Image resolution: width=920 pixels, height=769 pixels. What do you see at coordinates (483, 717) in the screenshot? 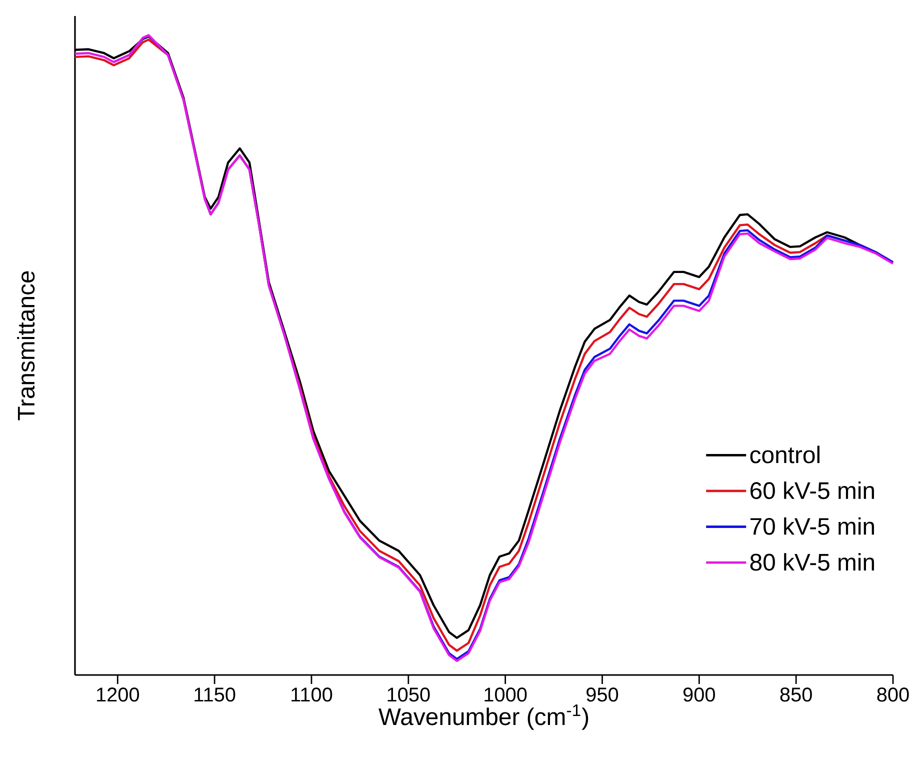
I see `x-axis-title: Wavenumber (cm$^{-1}$)` at bounding box center [483, 717].